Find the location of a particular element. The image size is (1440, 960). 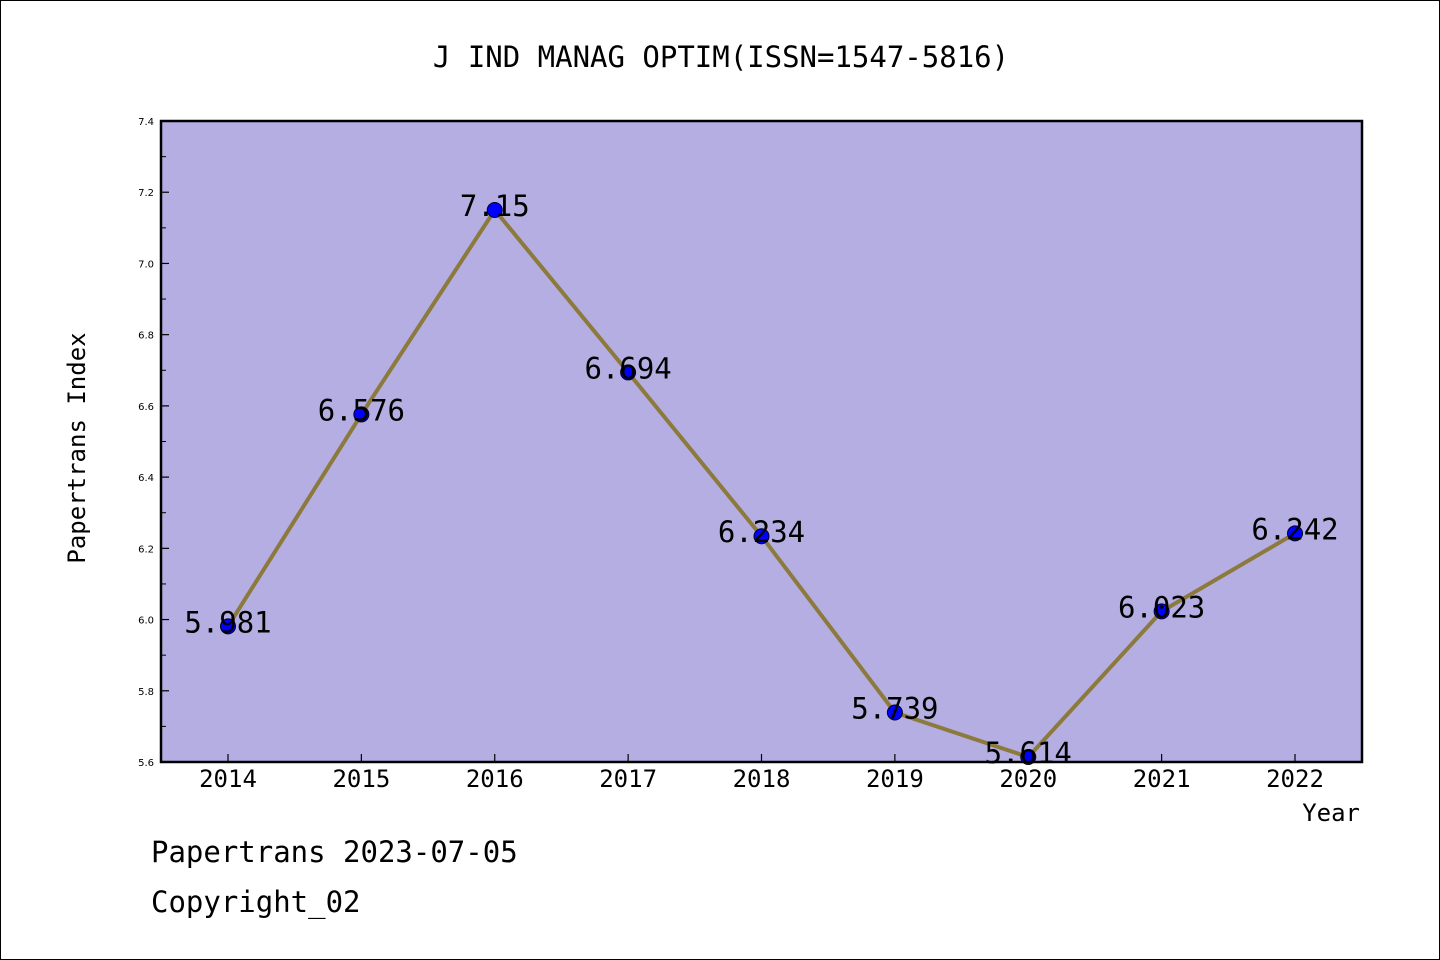

y-axis-label: Papertrans Index is located at coordinates (77, 447).